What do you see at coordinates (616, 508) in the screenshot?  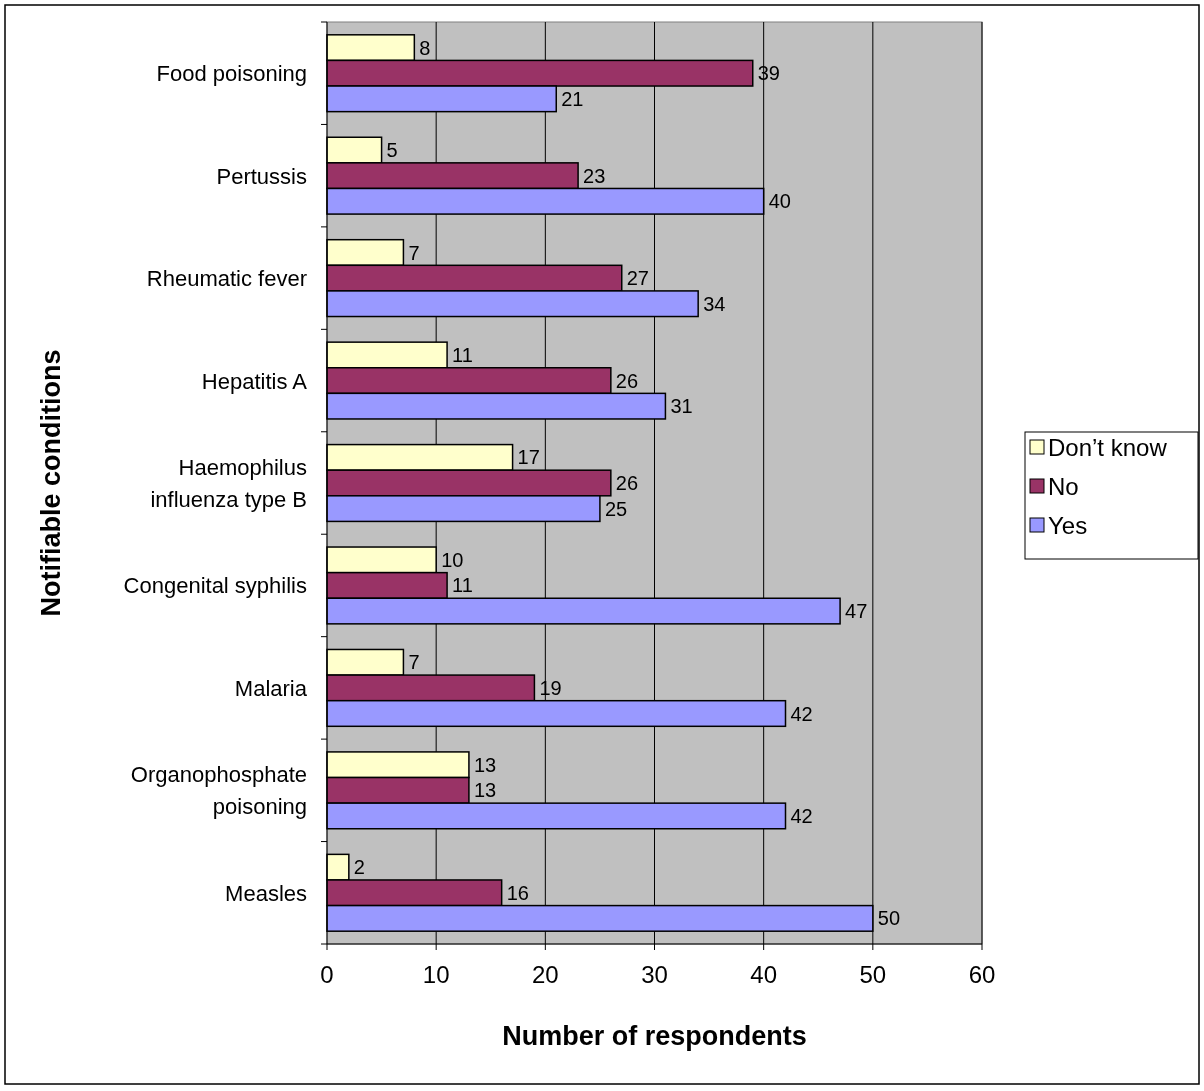 I see `data-label: 25` at bounding box center [616, 508].